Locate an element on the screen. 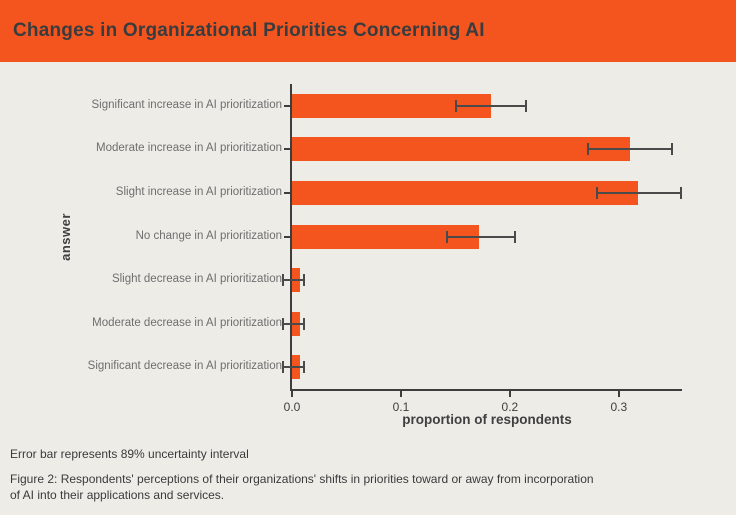 The image size is (736, 515). category-label: No change in AI prioritization is located at coordinates (208, 235).